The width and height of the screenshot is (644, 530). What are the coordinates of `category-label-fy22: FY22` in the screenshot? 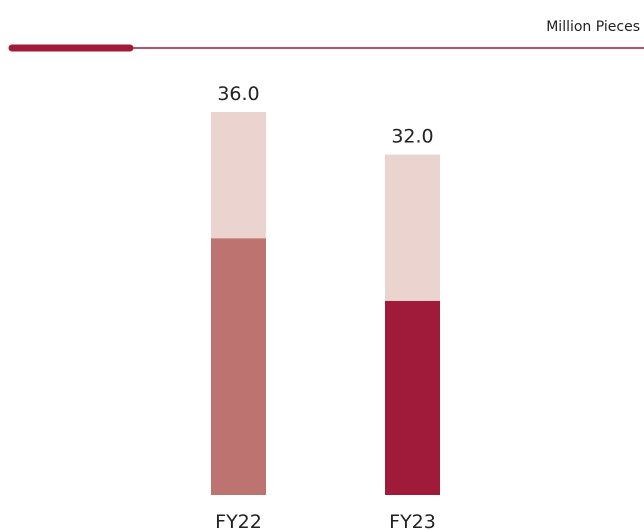 It's located at (238, 520).